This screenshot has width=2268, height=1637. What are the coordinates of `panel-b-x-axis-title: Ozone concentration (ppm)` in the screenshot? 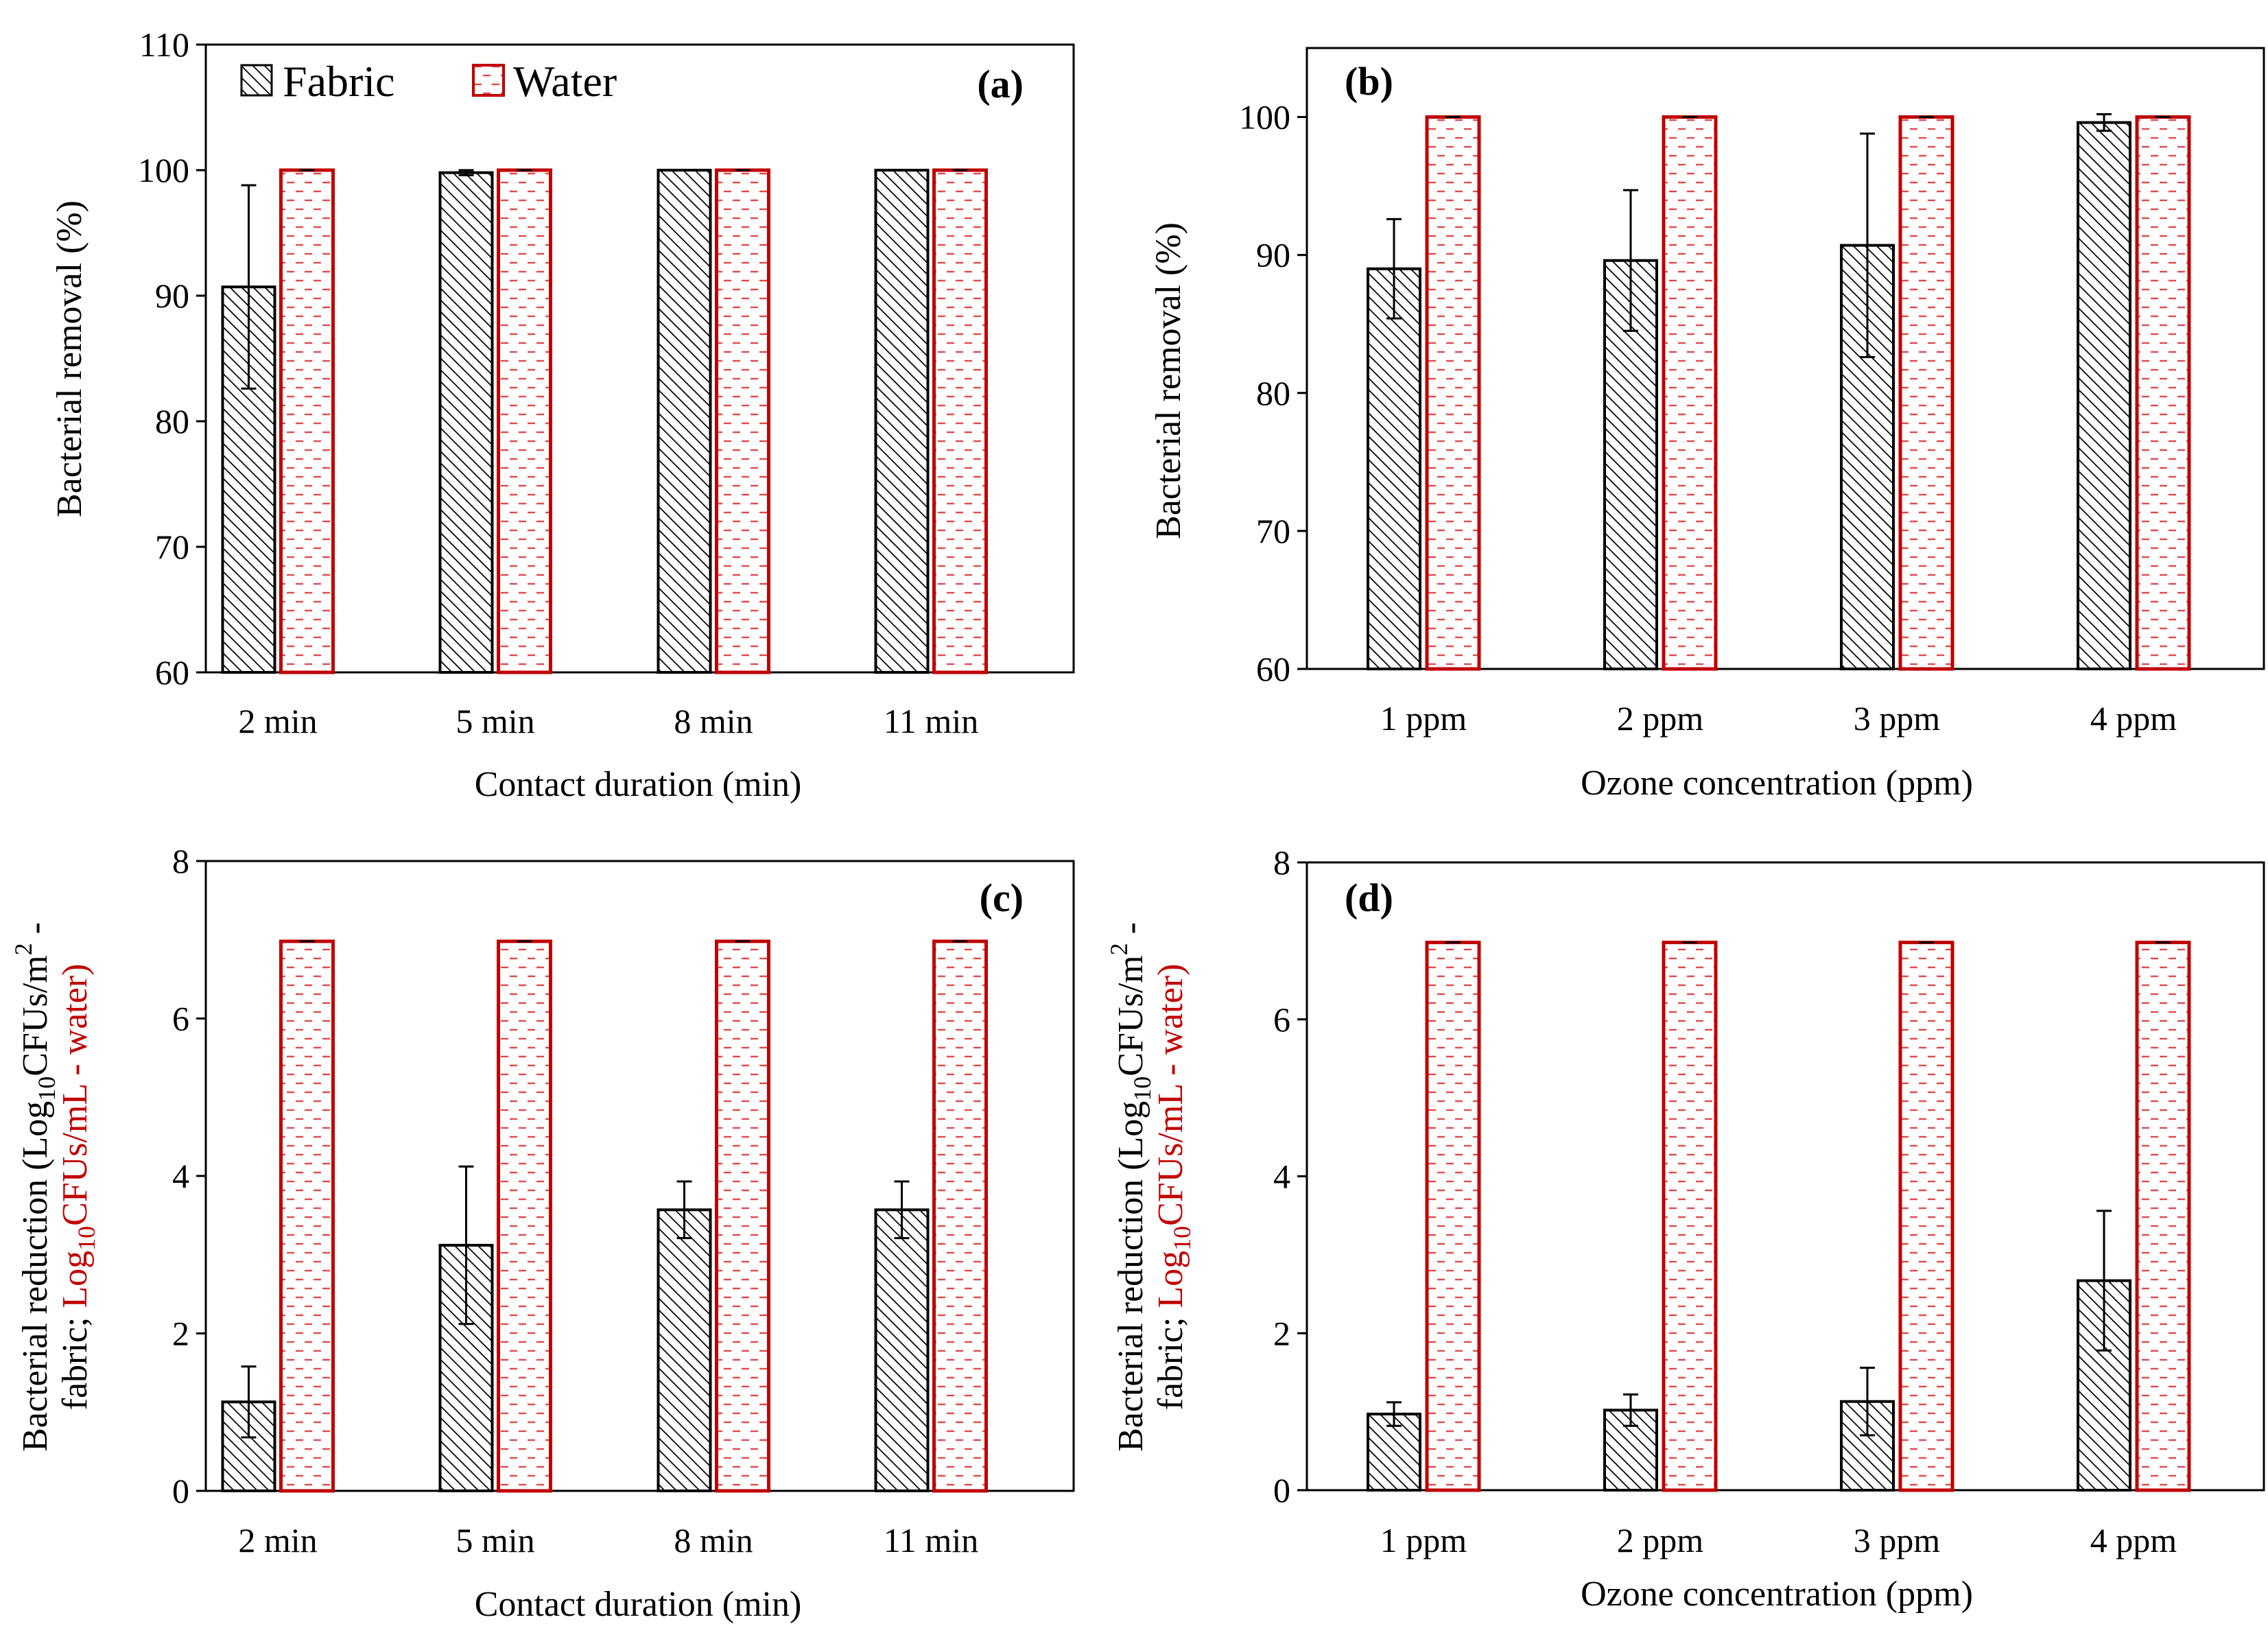 It's located at (1777, 784).